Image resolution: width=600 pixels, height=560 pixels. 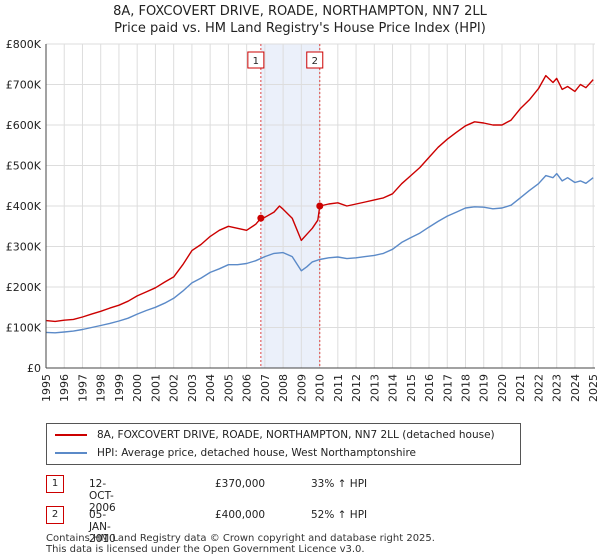 What do you see at coordinates (102, 527) in the screenshot?
I see `transaction-date: 05-JAN-2010` at bounding box center [102, 527].